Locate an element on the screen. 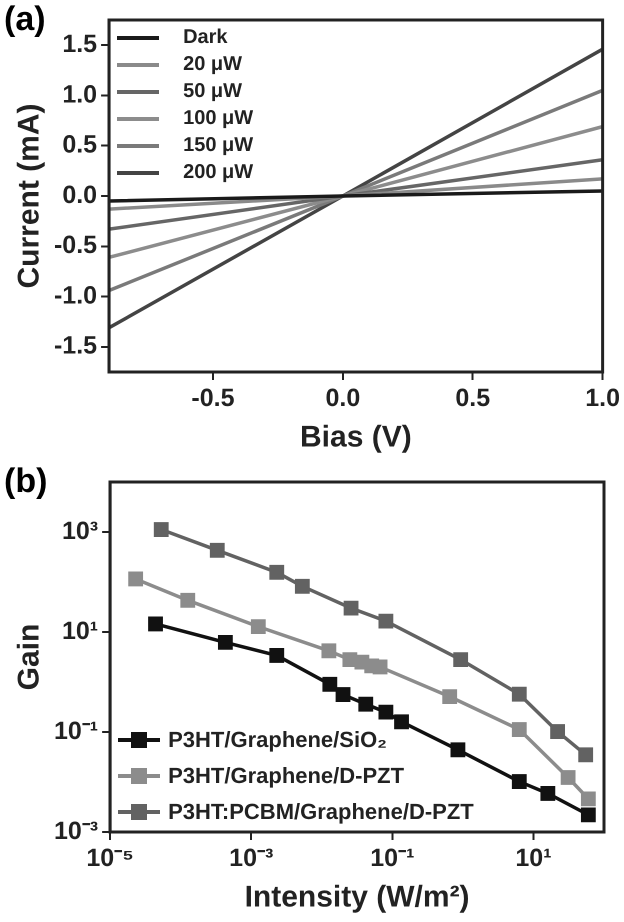 This screenshot has height=922, width=624. x-tick-label: 10⁻³ is located at coordinates (251, 858).